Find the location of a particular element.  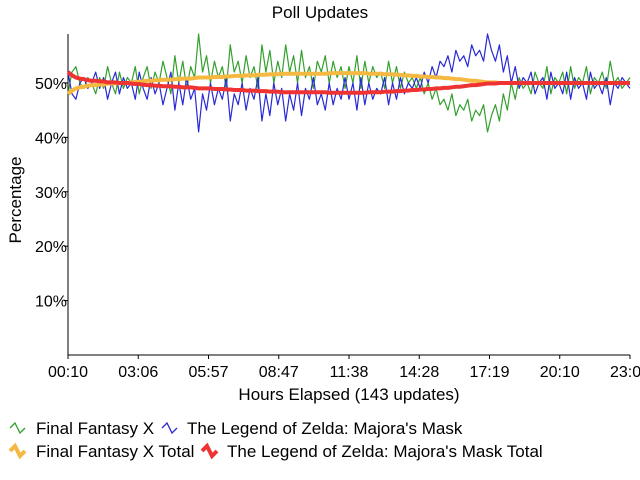

legend-swatch-zelda-total is located at coordinates (209, 451).